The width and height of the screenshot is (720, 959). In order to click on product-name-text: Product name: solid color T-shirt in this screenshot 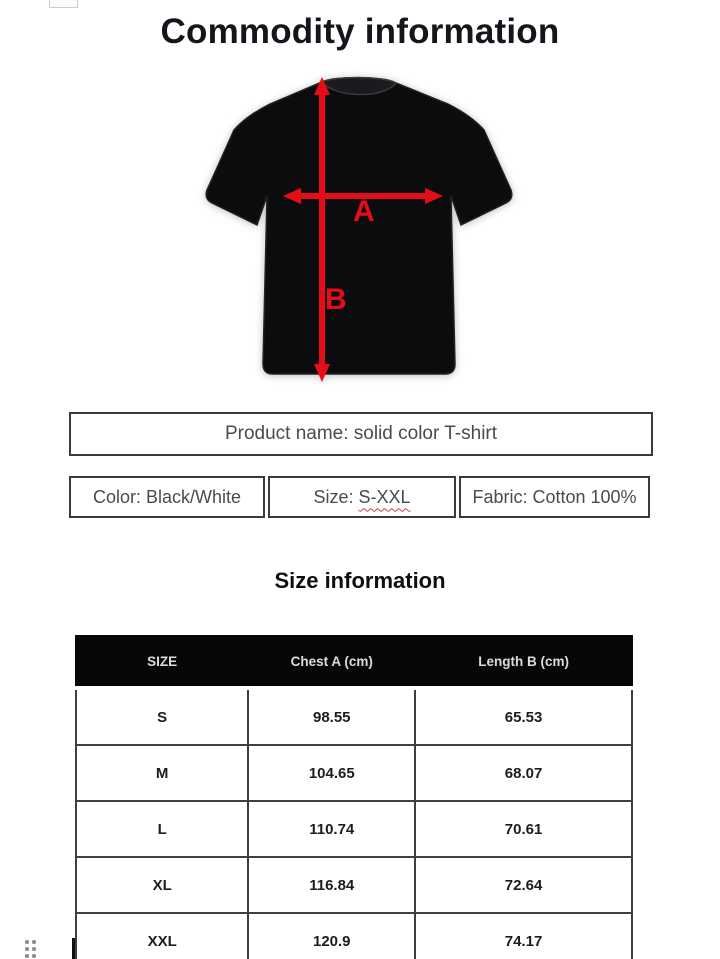, I will do `click(361, 433)`.